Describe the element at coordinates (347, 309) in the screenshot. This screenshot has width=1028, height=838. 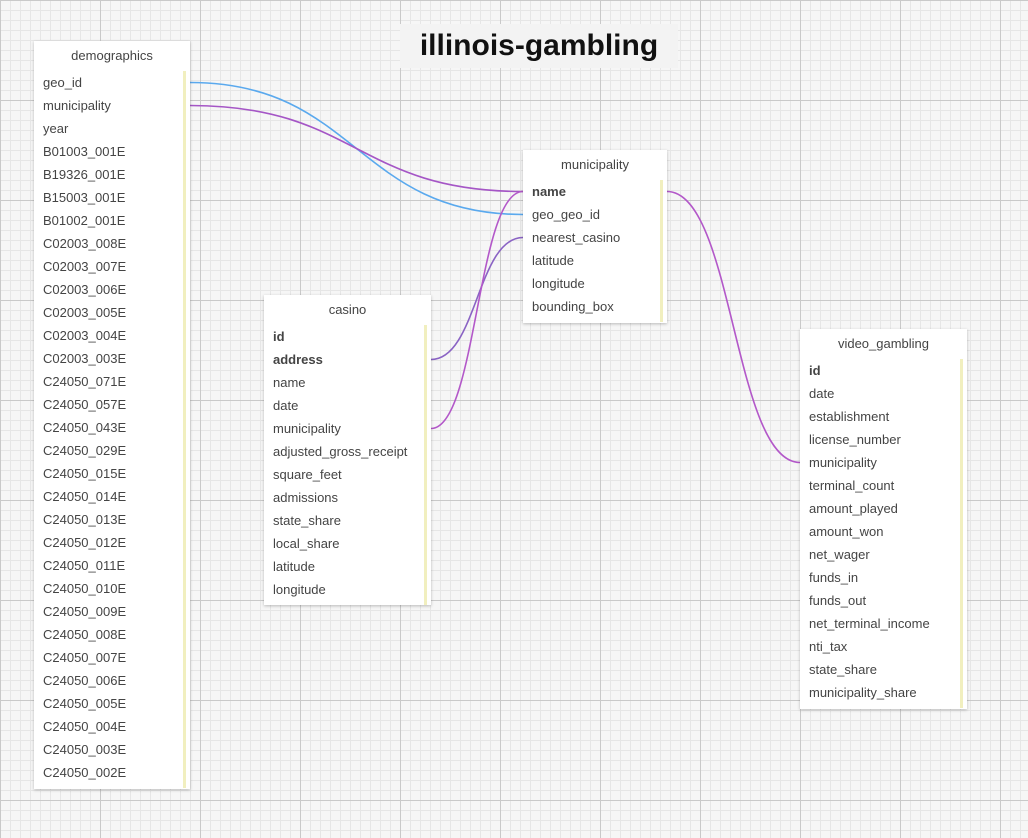
I see `table-header: casino` at that location.